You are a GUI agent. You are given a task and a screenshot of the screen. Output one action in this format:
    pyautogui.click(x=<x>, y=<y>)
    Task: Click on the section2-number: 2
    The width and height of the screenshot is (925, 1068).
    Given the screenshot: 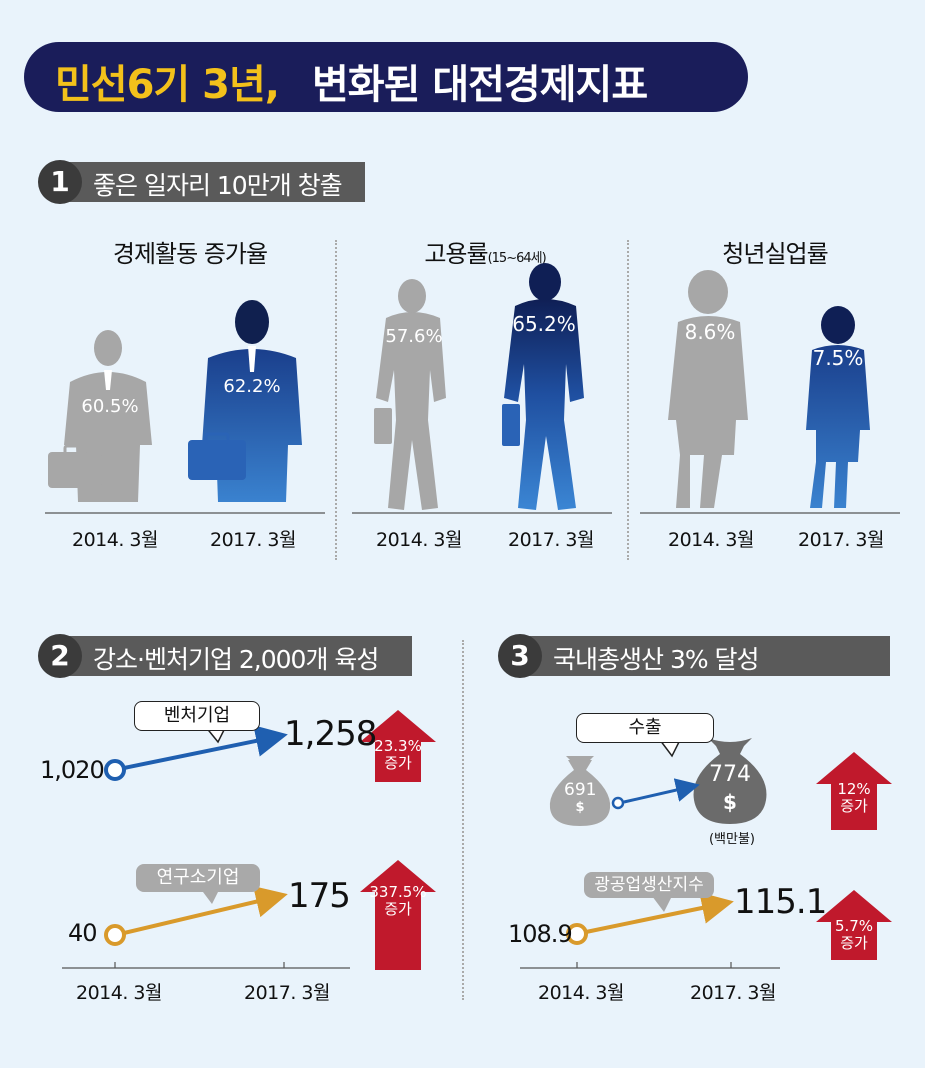 What is the action you would take?
    pyautogui.click(x=60, y=656)
    